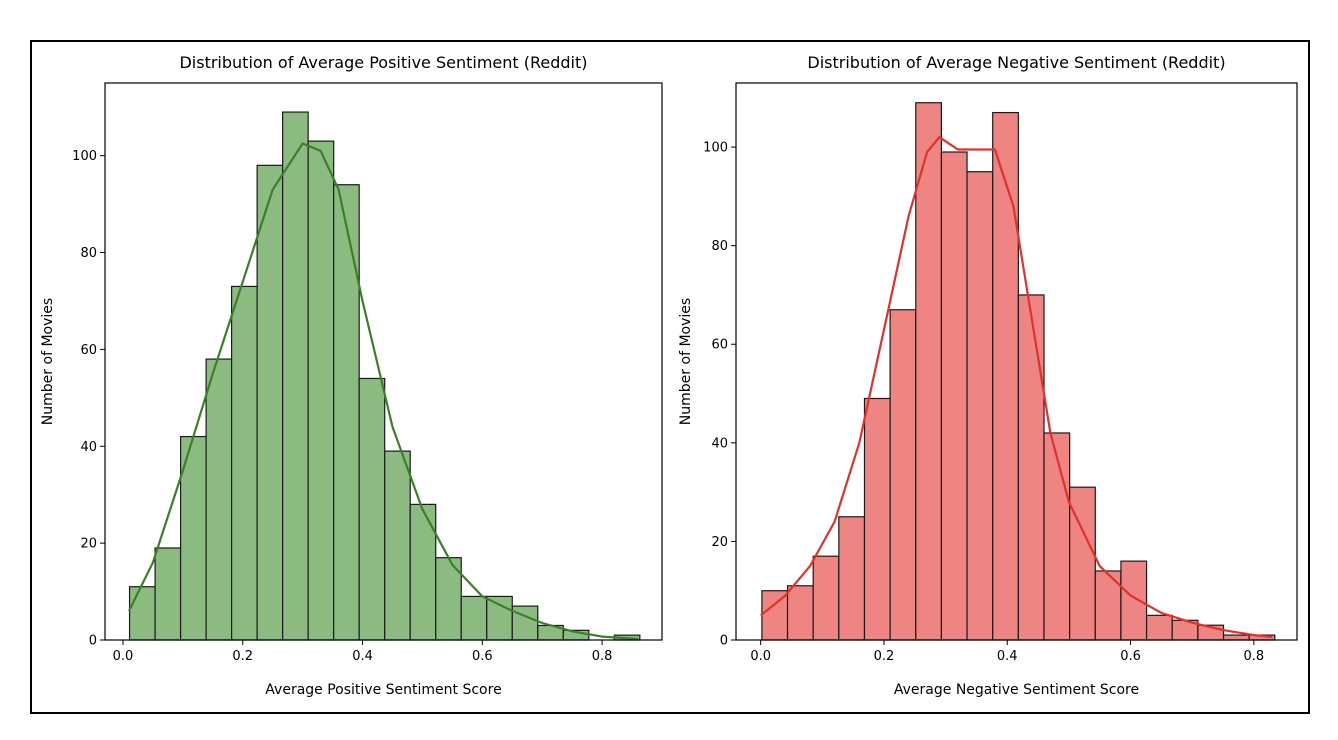  Describe the element at coordinates (362, 656) in the screenshot. I see `chart-1-x-tick-label: 0.4` at that location.